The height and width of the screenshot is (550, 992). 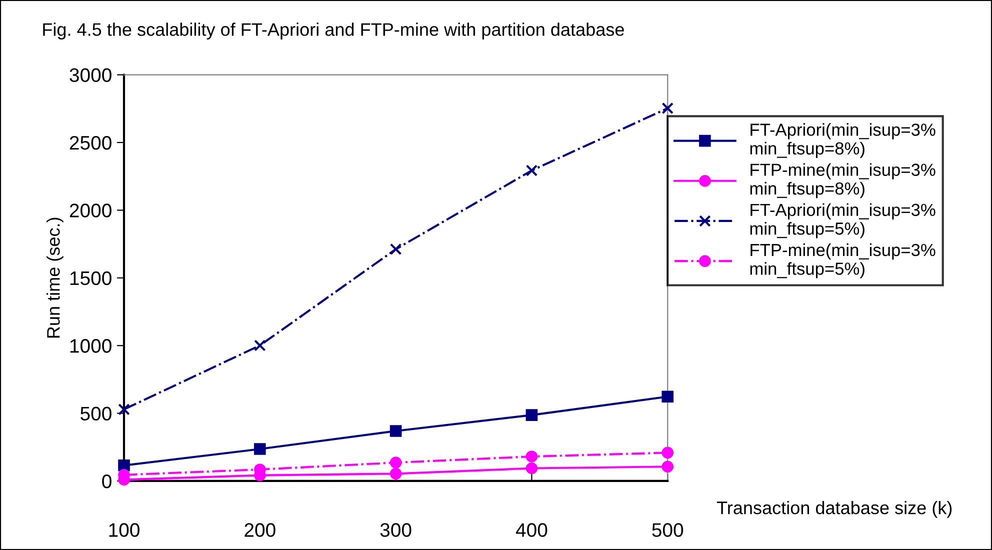 What do you see at coordinates (396, 530) in the screenshot?
I see `x-tick-label: 300` at bounding box center [396, 530].